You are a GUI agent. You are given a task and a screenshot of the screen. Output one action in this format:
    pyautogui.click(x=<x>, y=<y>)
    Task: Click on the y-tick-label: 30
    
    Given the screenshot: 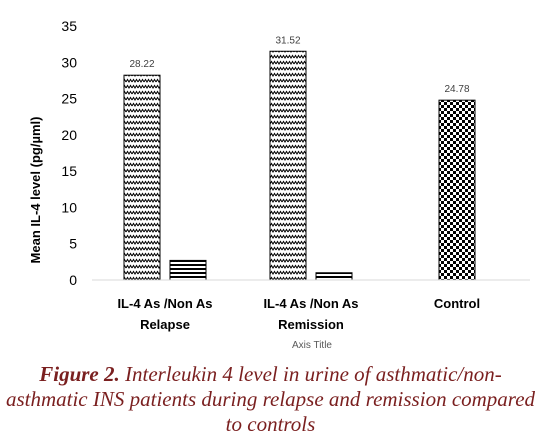 What is the action you would take?
    pyautogui.click(x=69, y=62)
    